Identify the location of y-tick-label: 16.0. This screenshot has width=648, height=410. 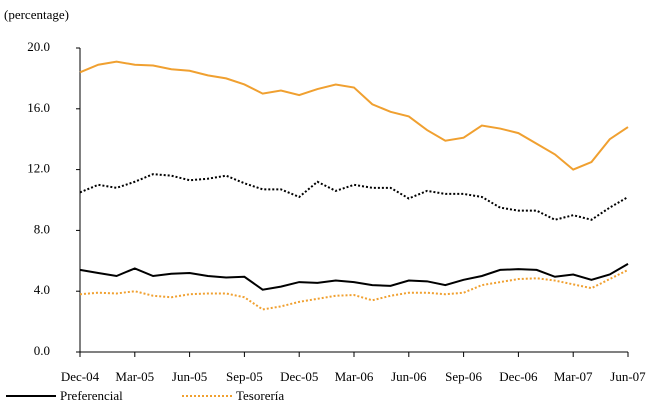
(38, 107).